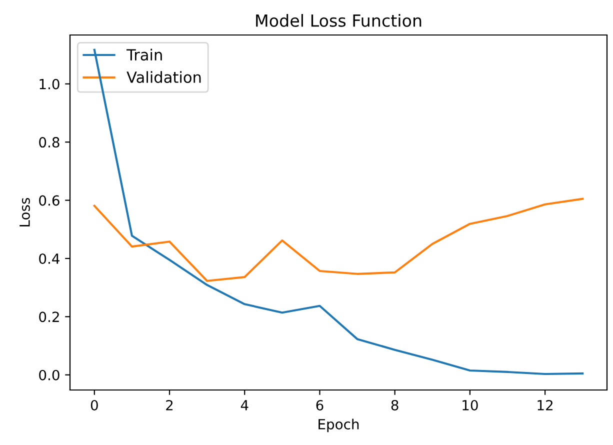 The height and width of the screenshot is (445, 613). What do you see at coordinates (545, 405) in the screenshot?
I see `x-tick-label: 12` at bounding box center [545, 405].